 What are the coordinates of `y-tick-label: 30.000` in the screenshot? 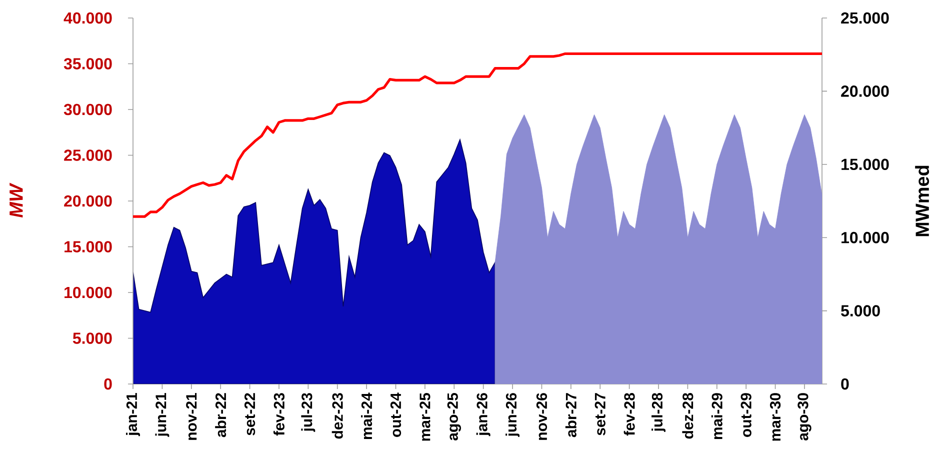 It's located at (88, 110).